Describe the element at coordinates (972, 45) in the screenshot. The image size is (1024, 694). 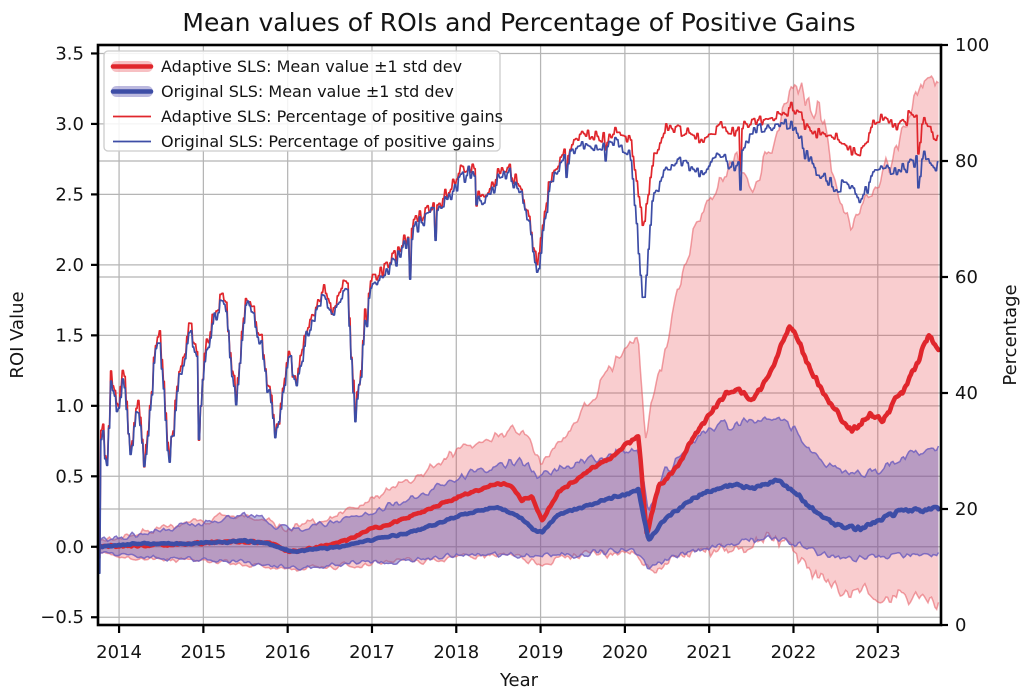
I see `right-tick-label: 100` at that location.